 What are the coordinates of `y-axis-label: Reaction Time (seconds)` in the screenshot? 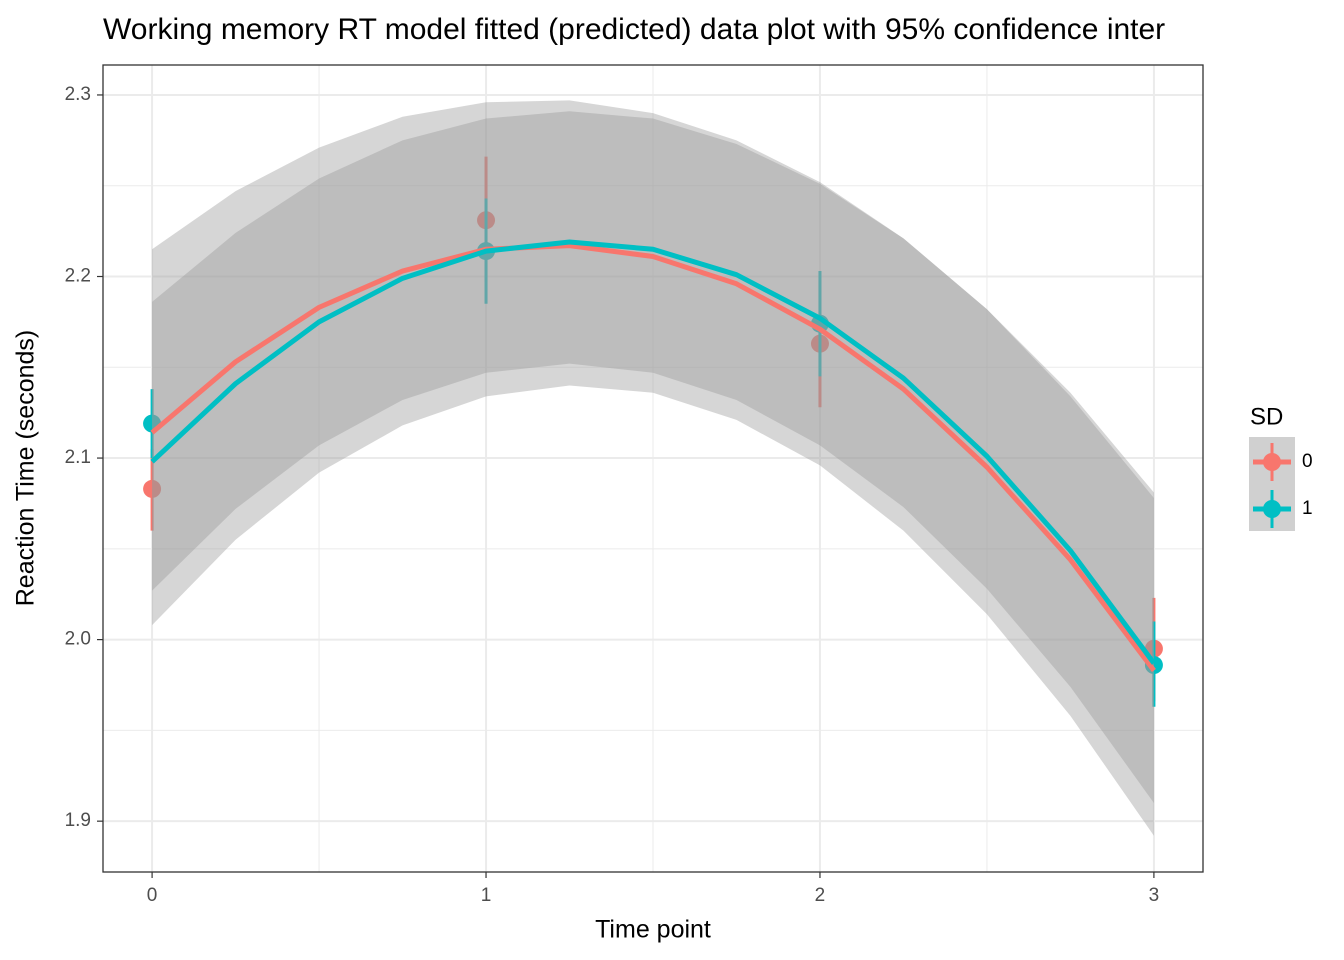 It's located at (26, 468).